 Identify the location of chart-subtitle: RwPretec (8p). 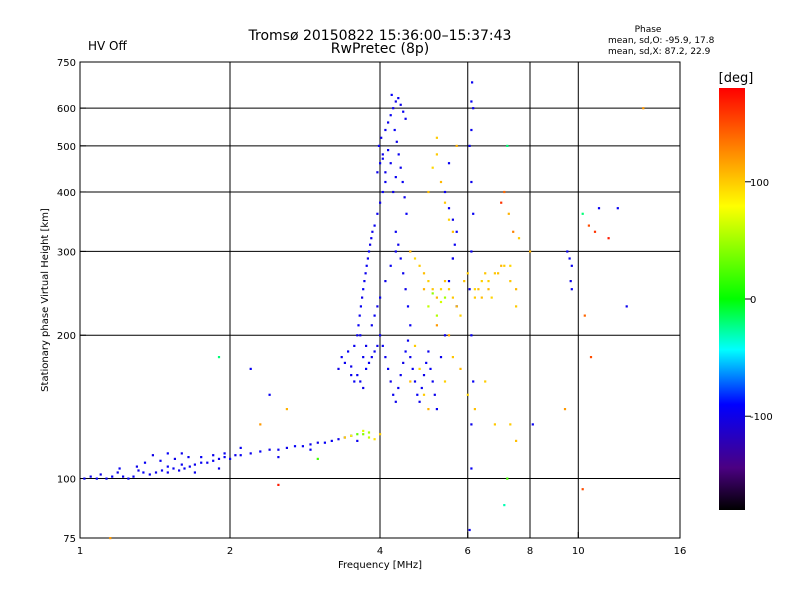
(380, 49).